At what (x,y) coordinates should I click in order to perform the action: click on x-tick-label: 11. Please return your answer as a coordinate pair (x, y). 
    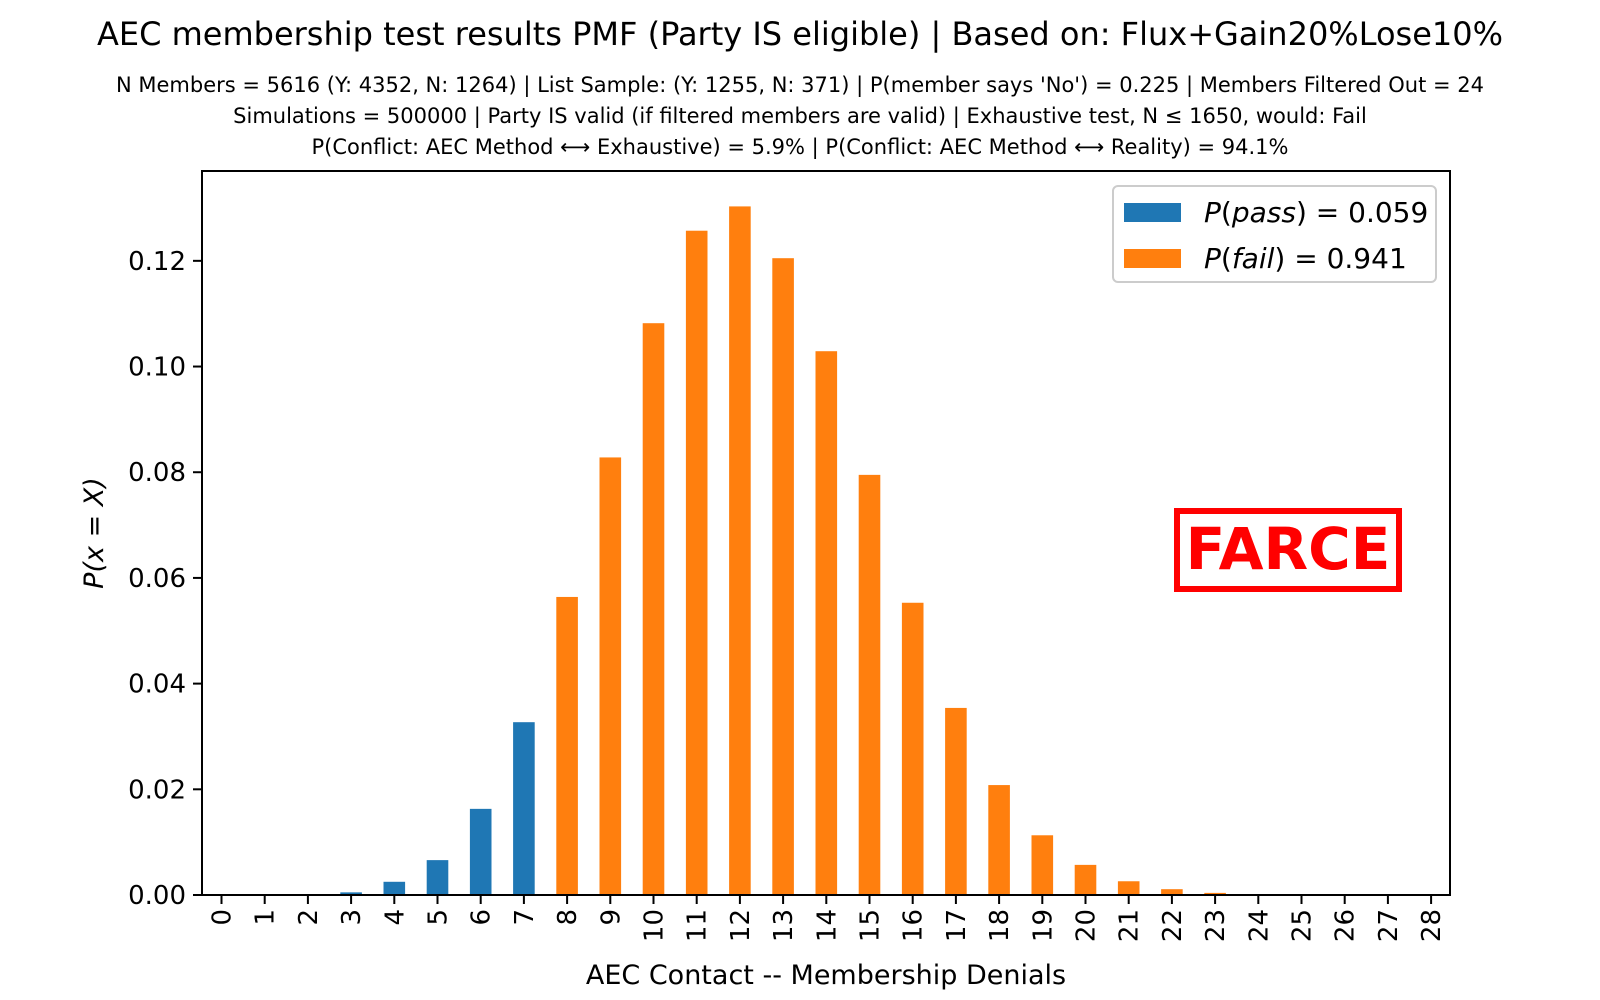
    Looking at the image, I should click on (698, 925).